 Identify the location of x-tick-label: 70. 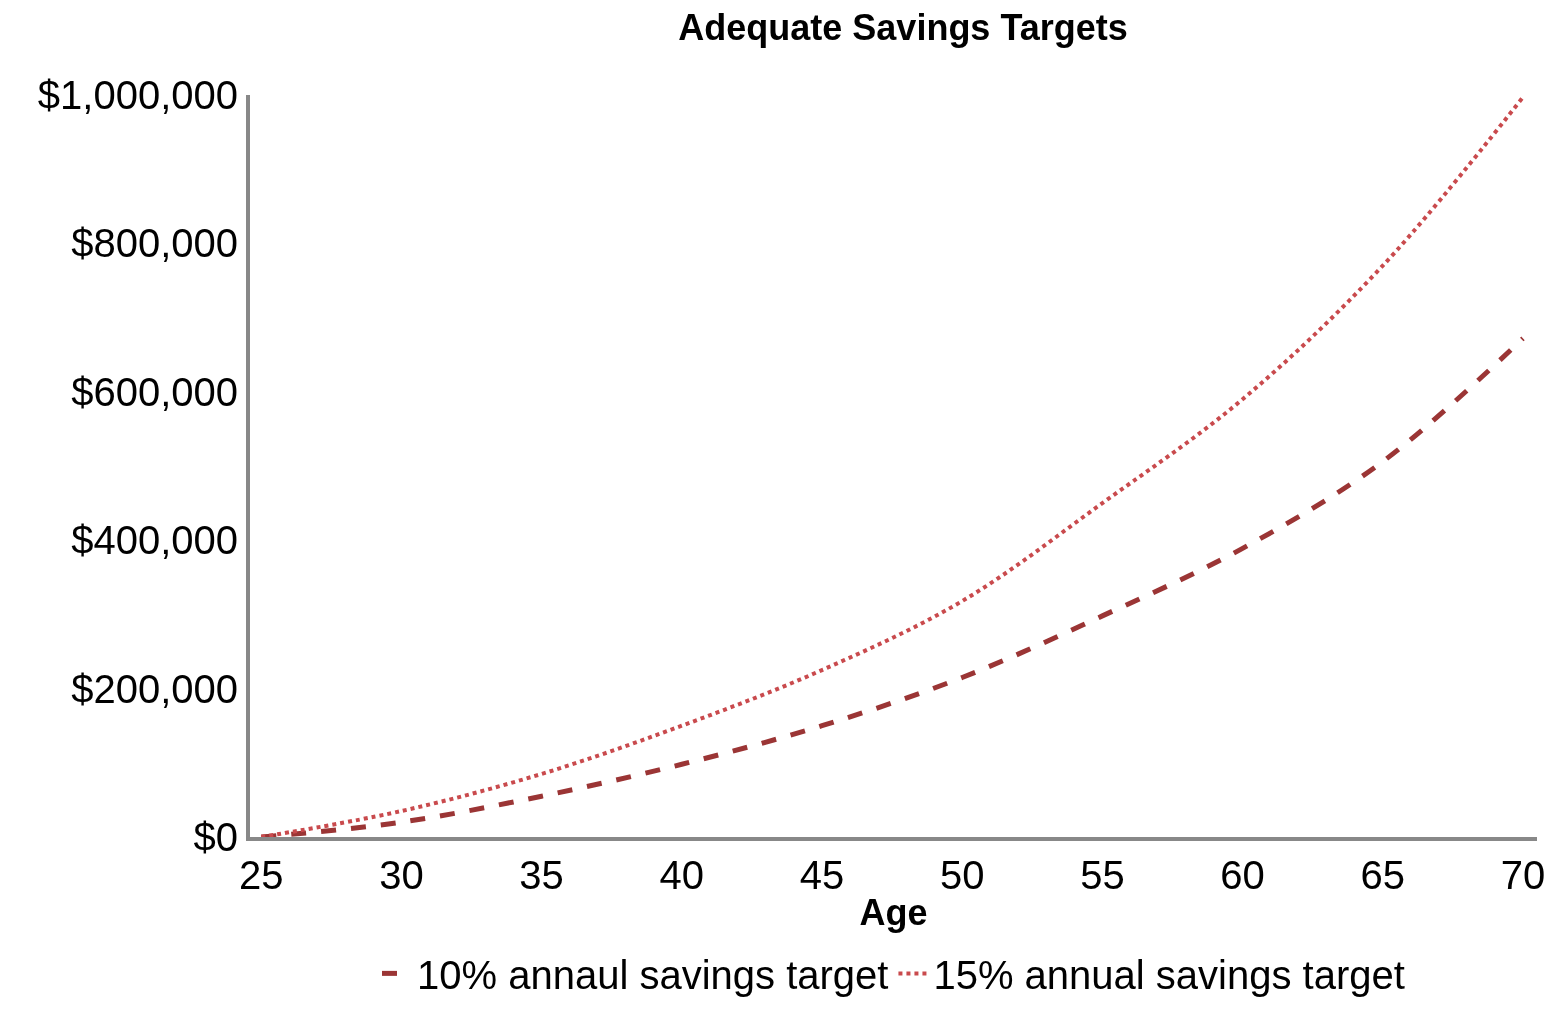
(1523, 875).